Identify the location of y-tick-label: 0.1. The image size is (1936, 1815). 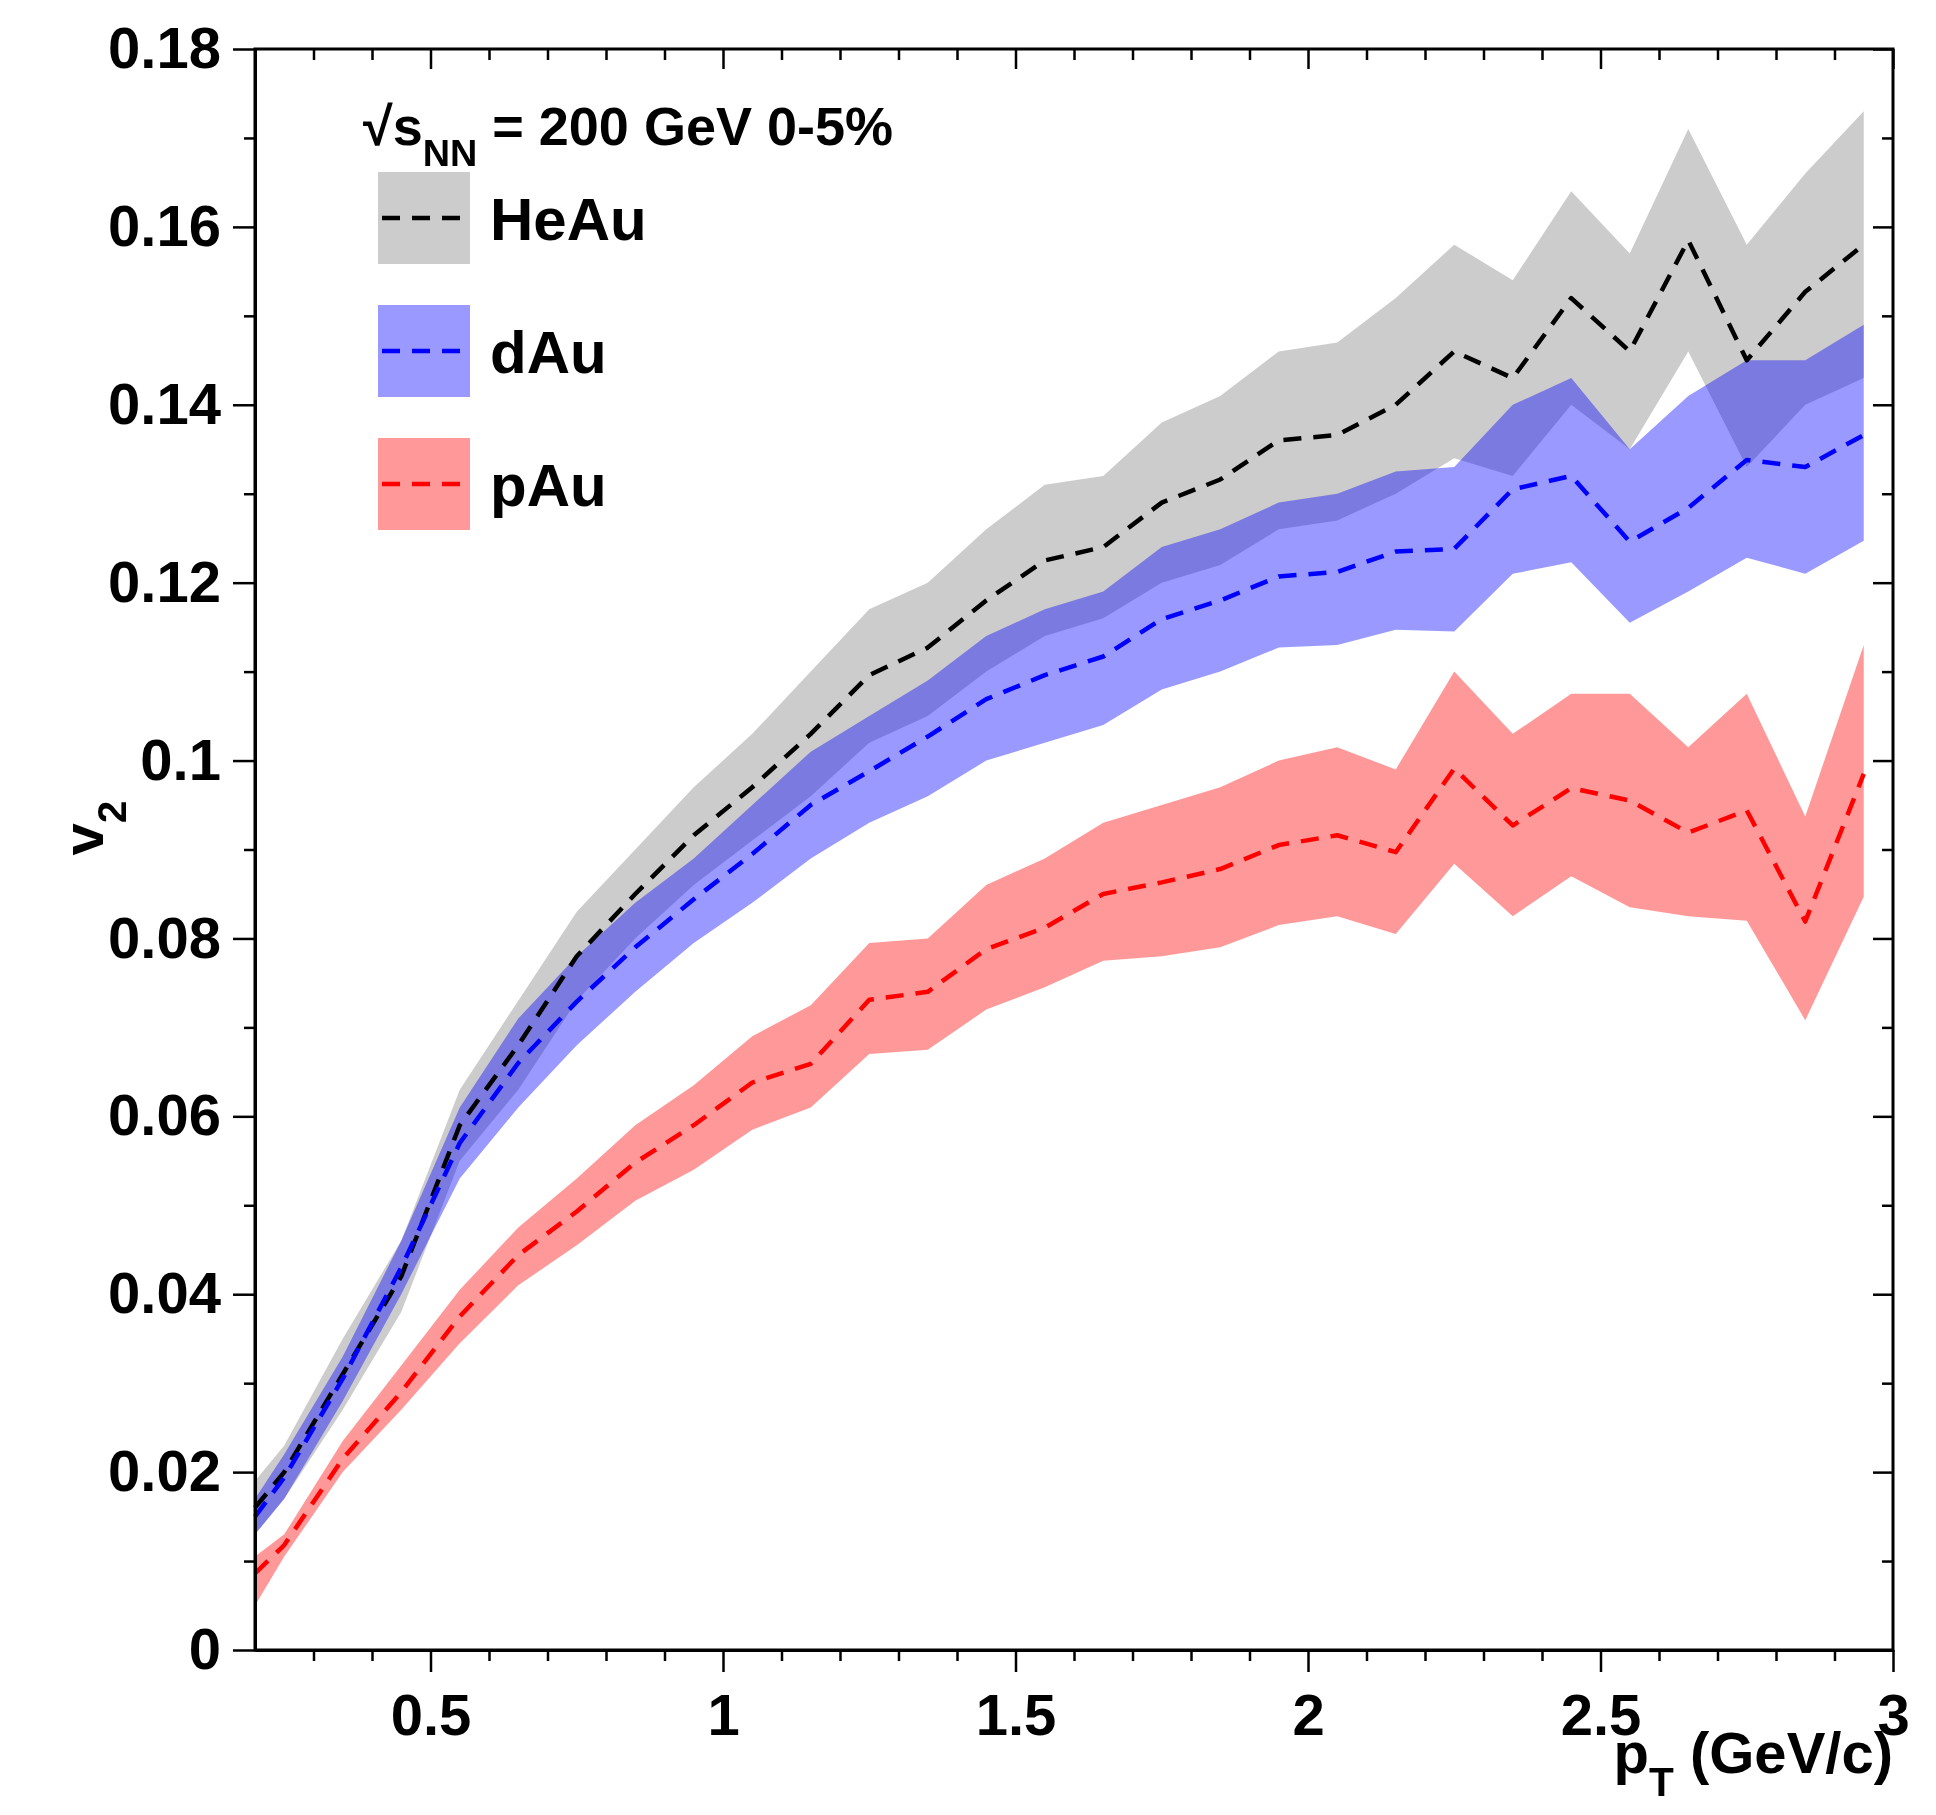
(180, 759).